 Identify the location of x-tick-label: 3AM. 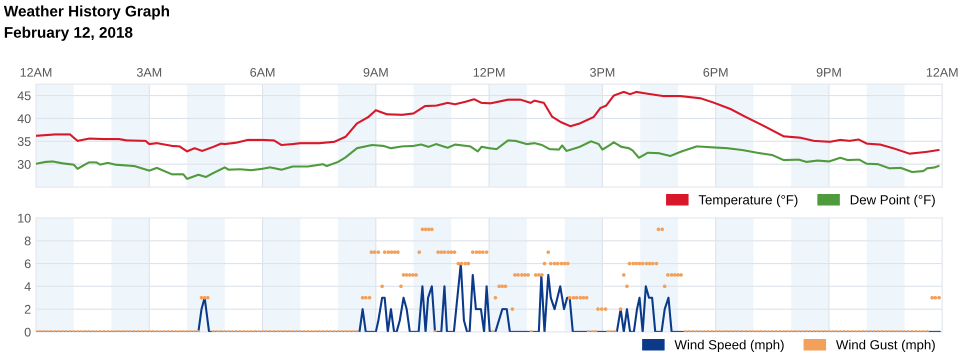
(149, 72).